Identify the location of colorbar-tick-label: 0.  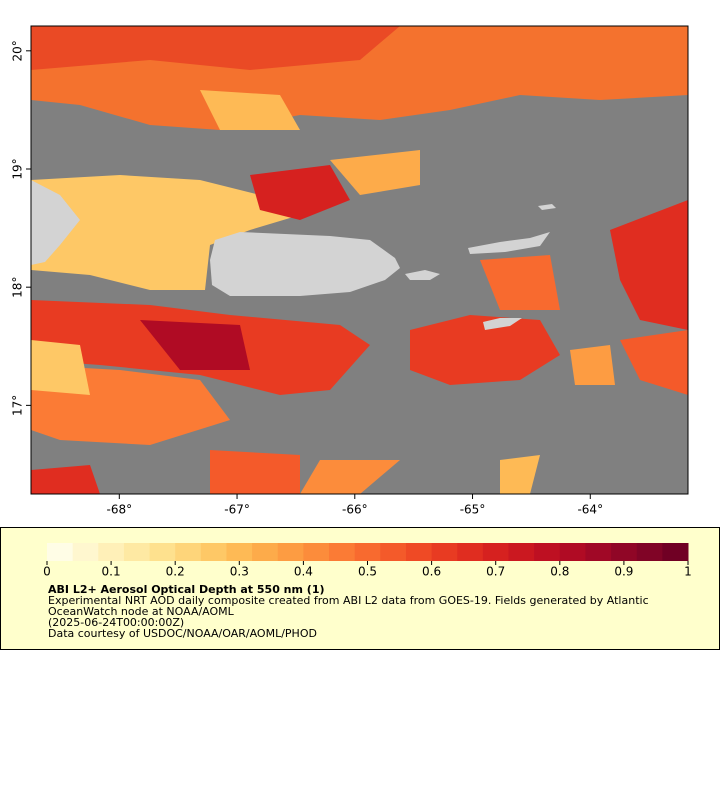
(47, 572).